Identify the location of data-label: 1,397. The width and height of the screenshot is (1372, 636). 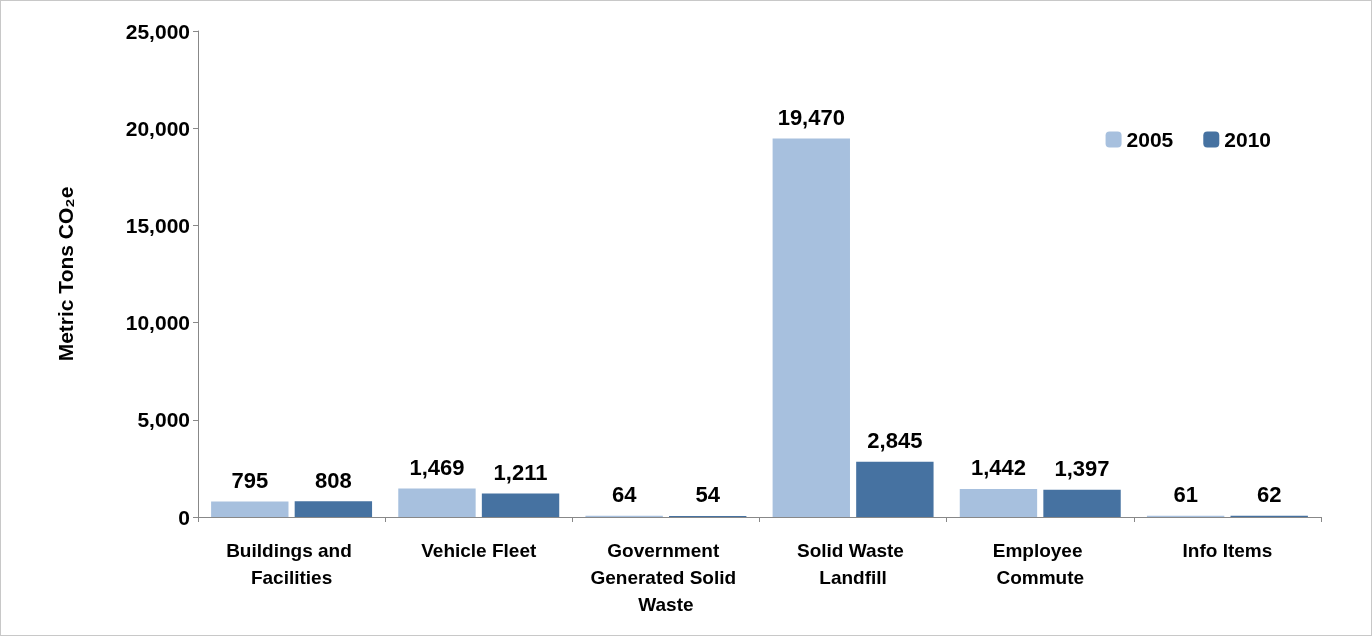
(1082, 469).